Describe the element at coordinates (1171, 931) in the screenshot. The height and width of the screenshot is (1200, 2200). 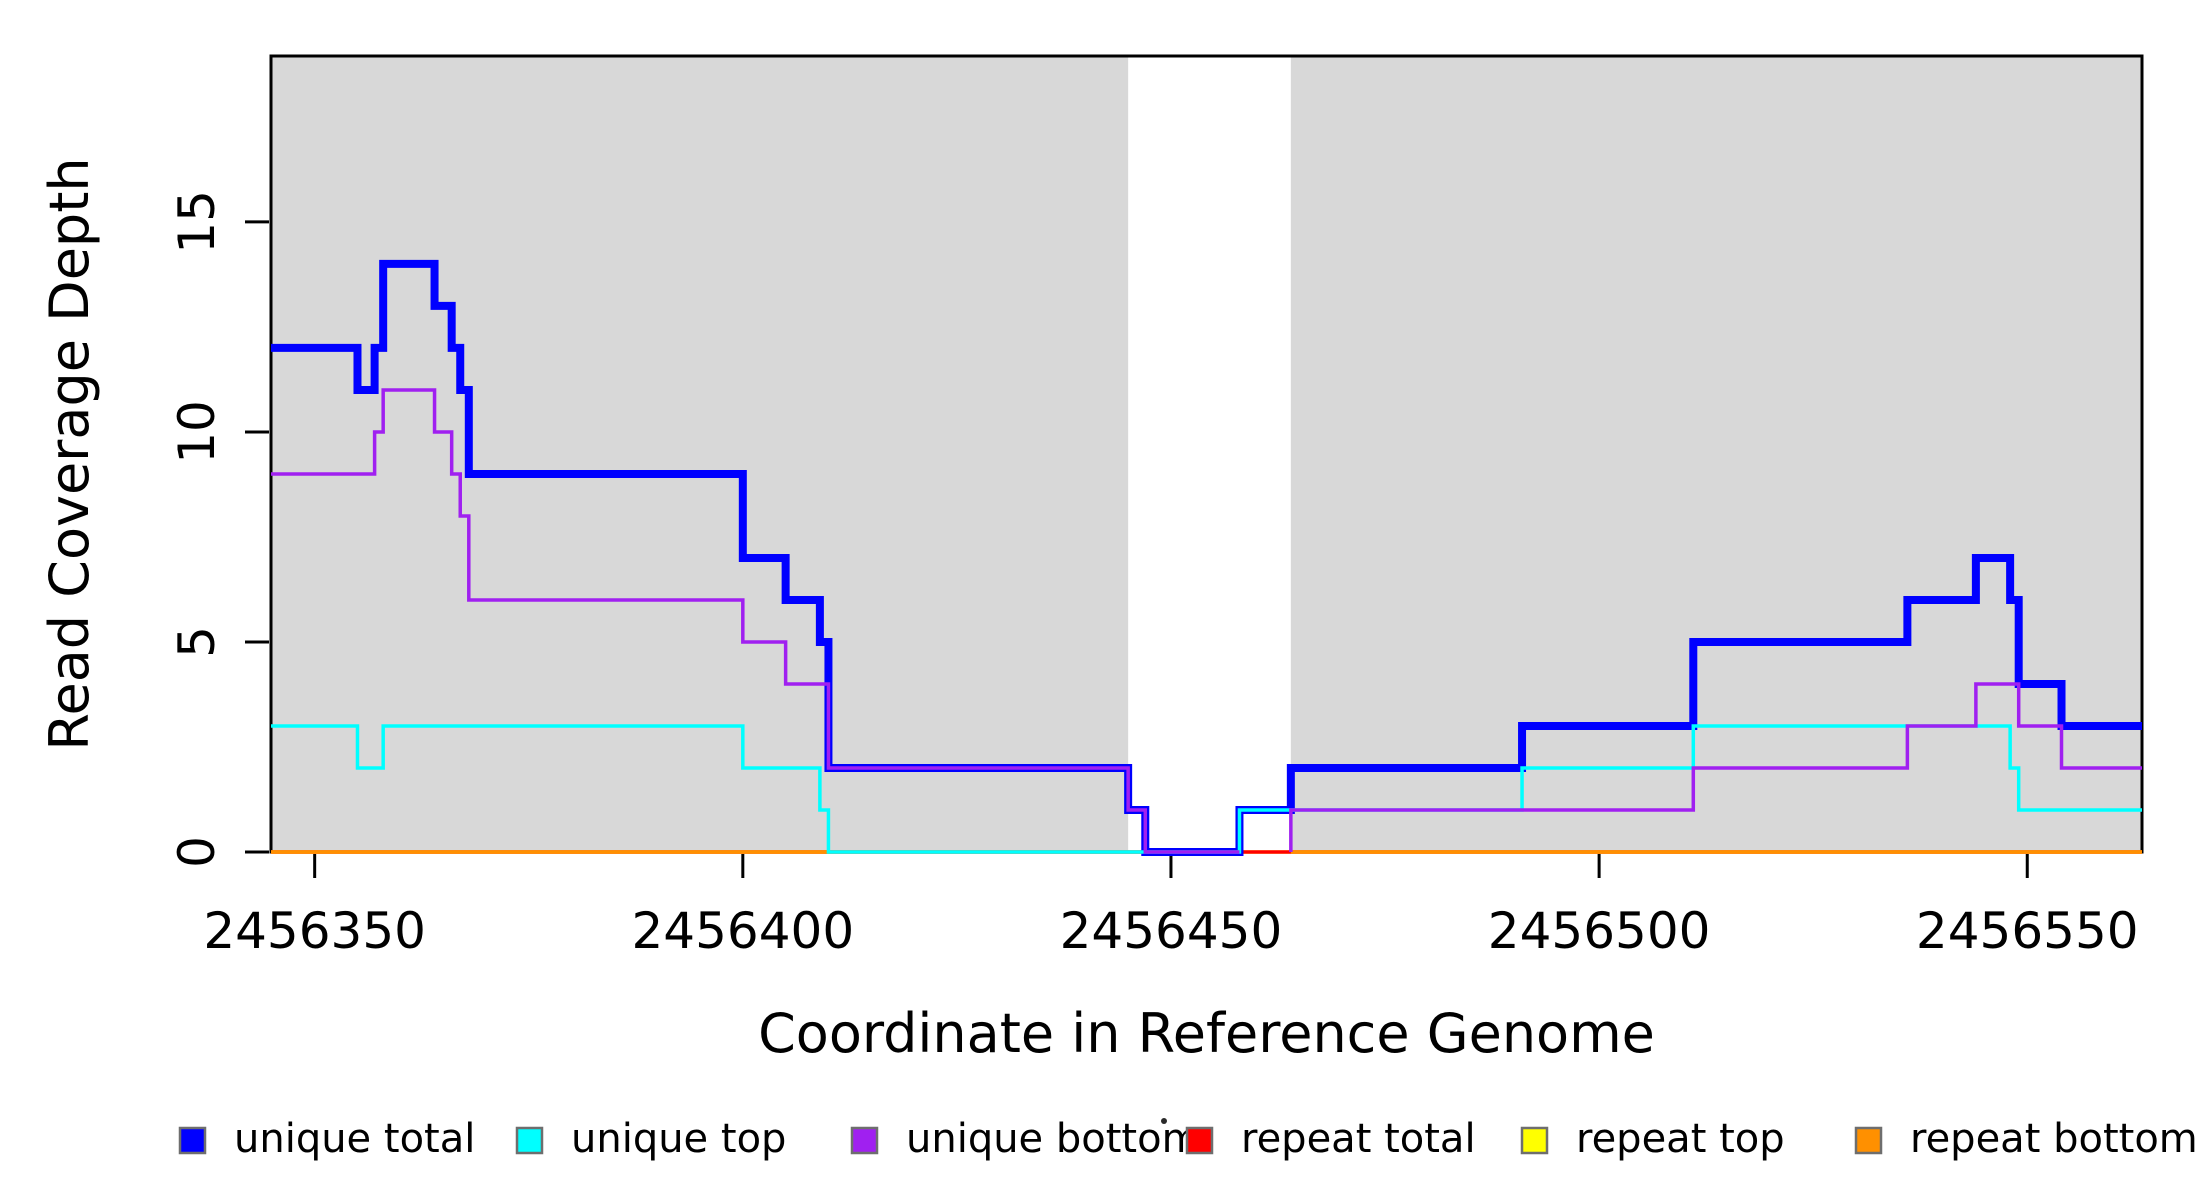
I see `x-axis-tick-label: 2456450` at that location.